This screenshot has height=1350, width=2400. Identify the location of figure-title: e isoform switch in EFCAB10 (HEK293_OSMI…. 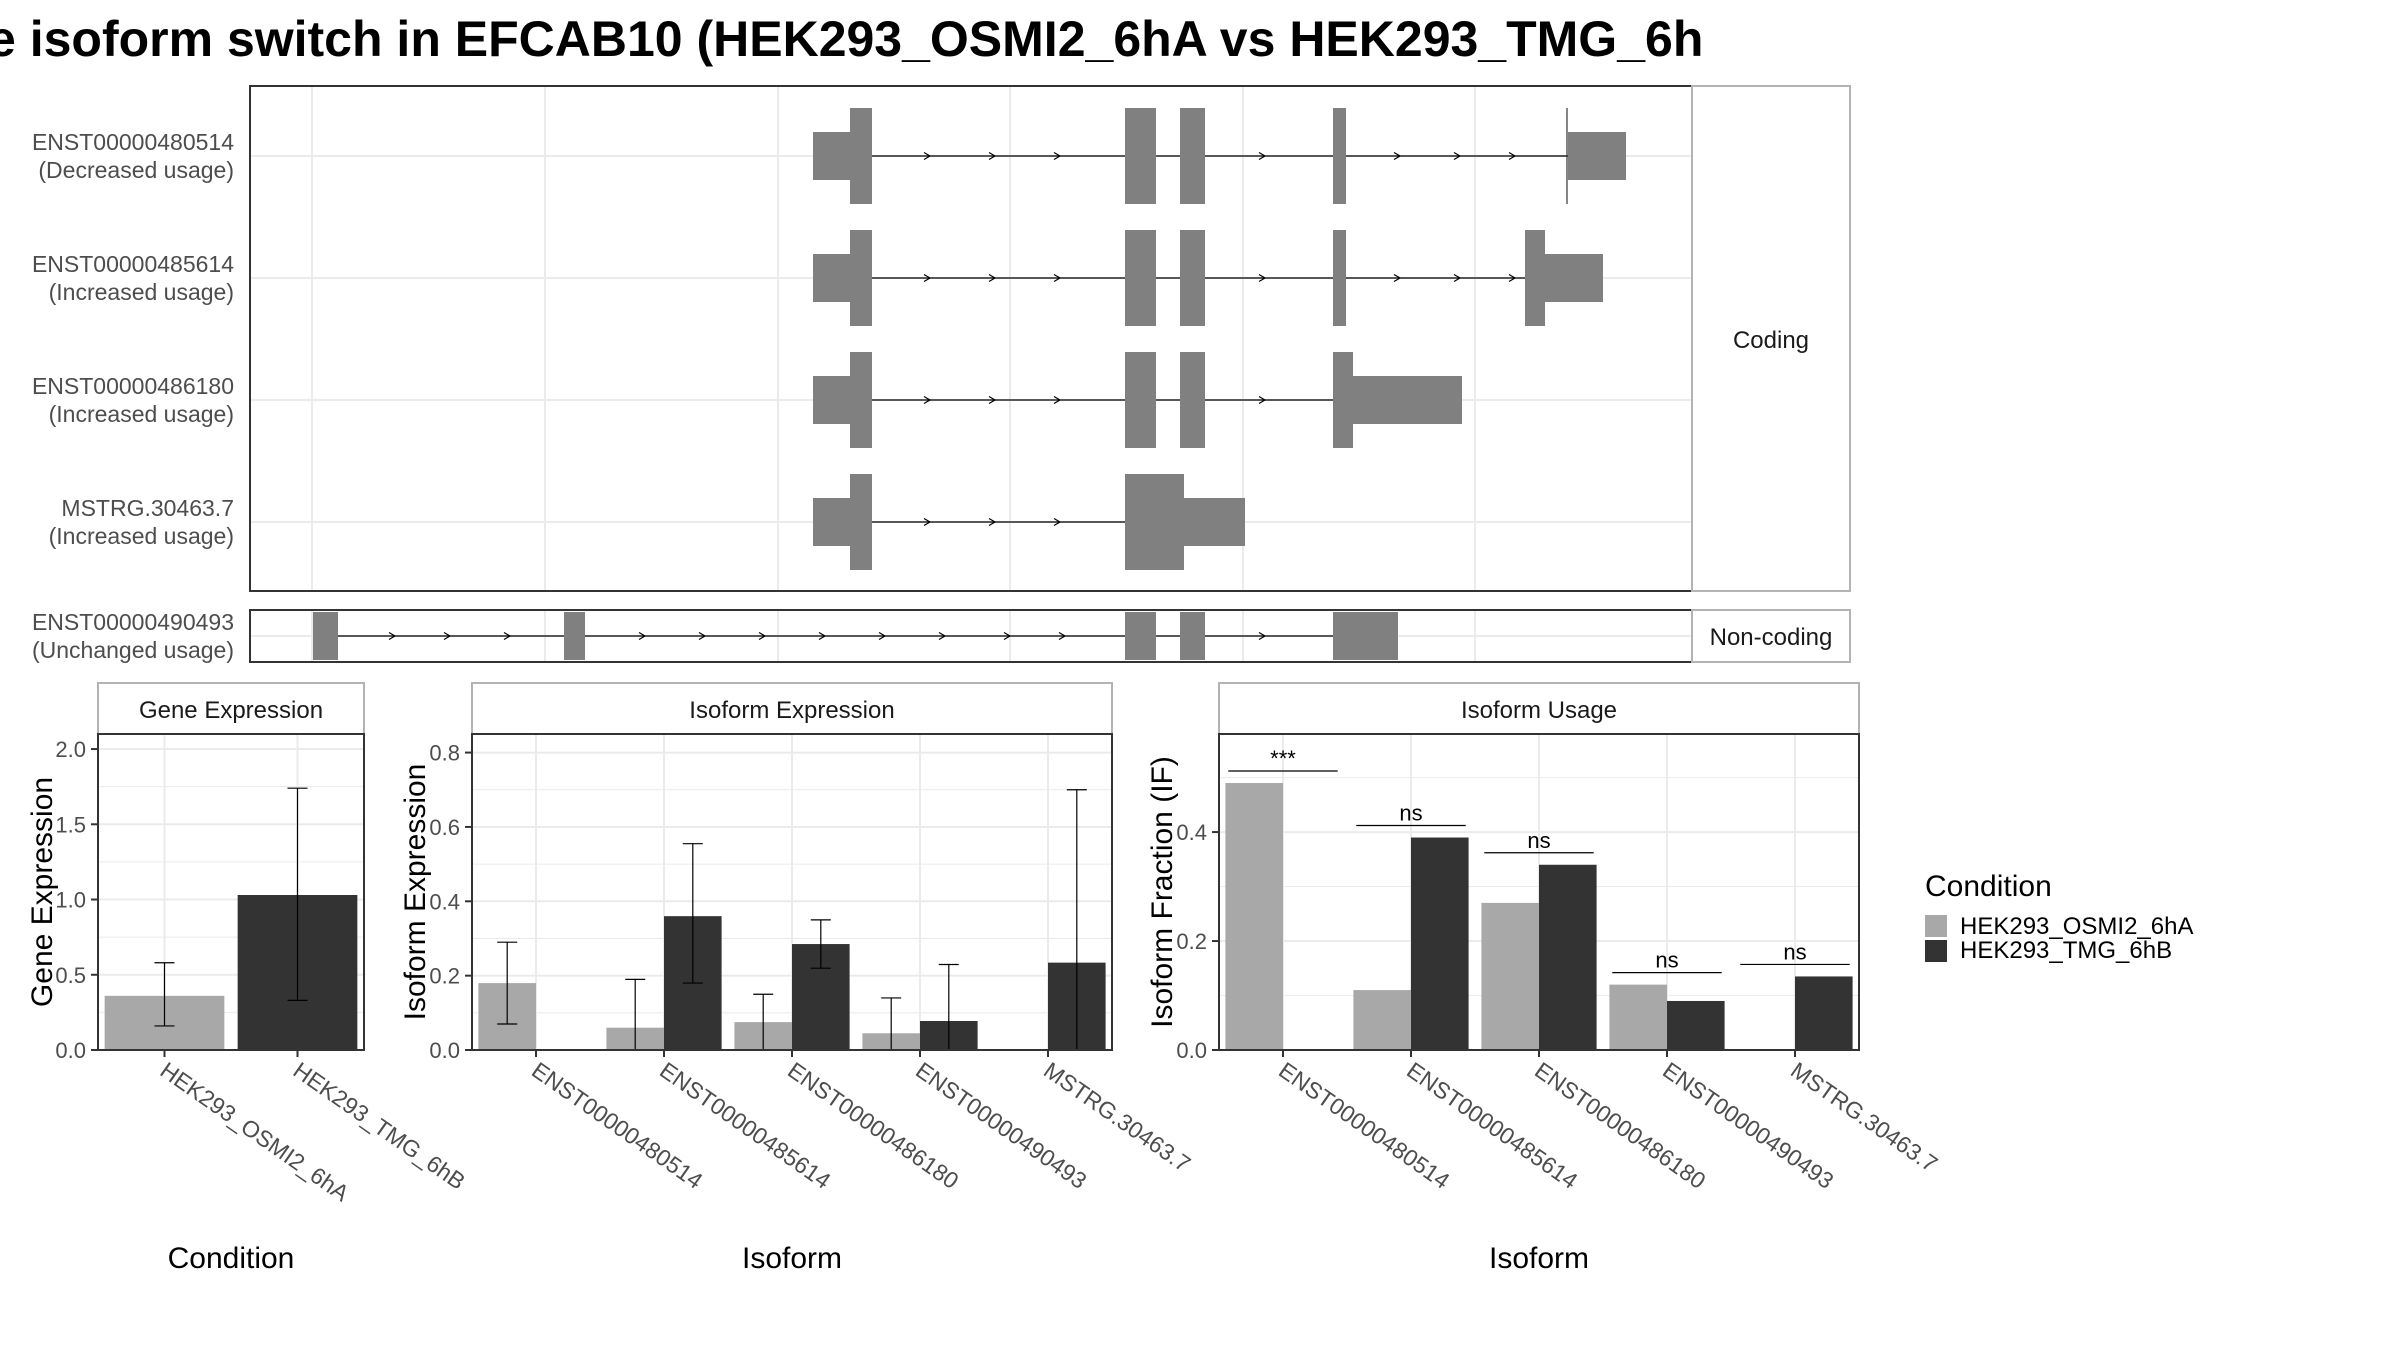
(851, 39).